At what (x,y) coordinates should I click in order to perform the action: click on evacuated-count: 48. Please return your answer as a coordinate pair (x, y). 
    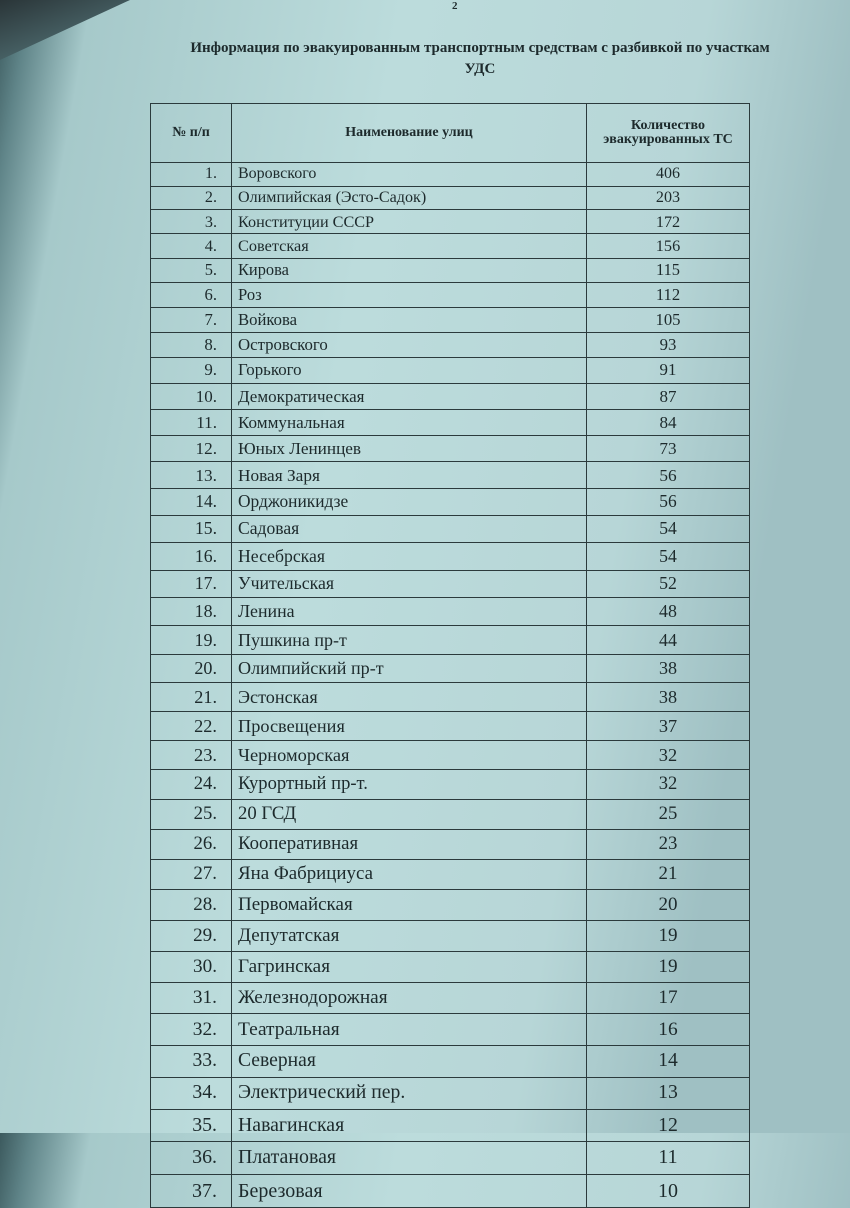
    Looking at the image, I should click on (668, 612).